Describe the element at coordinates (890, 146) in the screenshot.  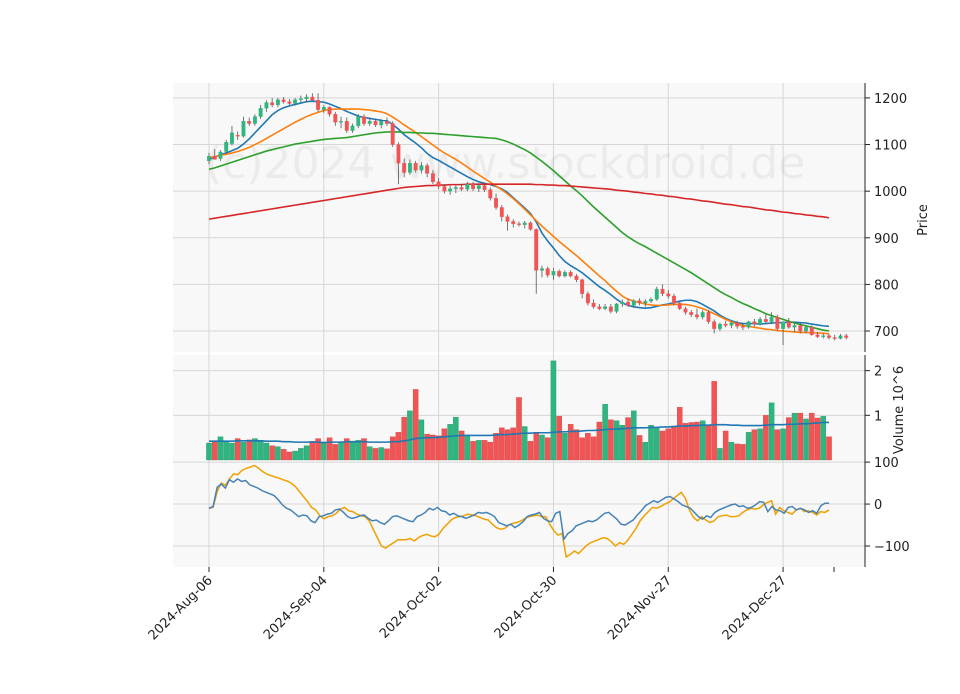
I see `price-tick-label: 1100` at that location.